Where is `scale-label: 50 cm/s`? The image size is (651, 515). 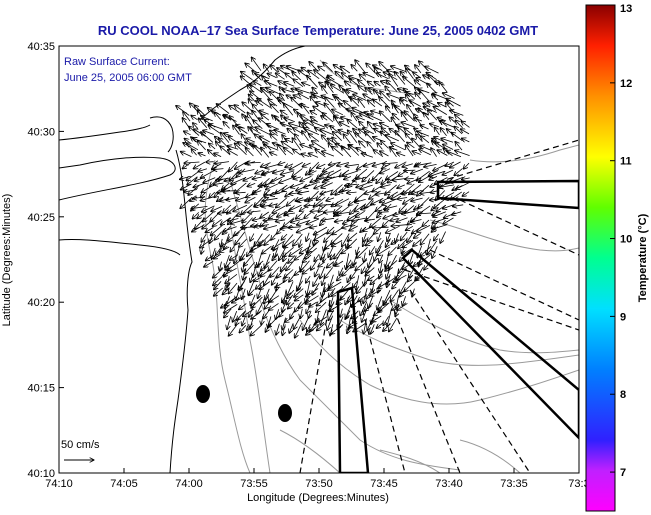 scale-label: 50 cm/s is located at coordinates (80, 445).